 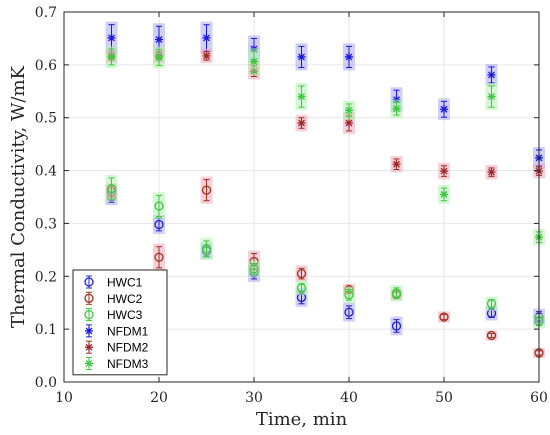 What do you see at coordinates (349, 398) in the screenshot?
I see `x-tick-label: 40` at bounding box center [349, 398].